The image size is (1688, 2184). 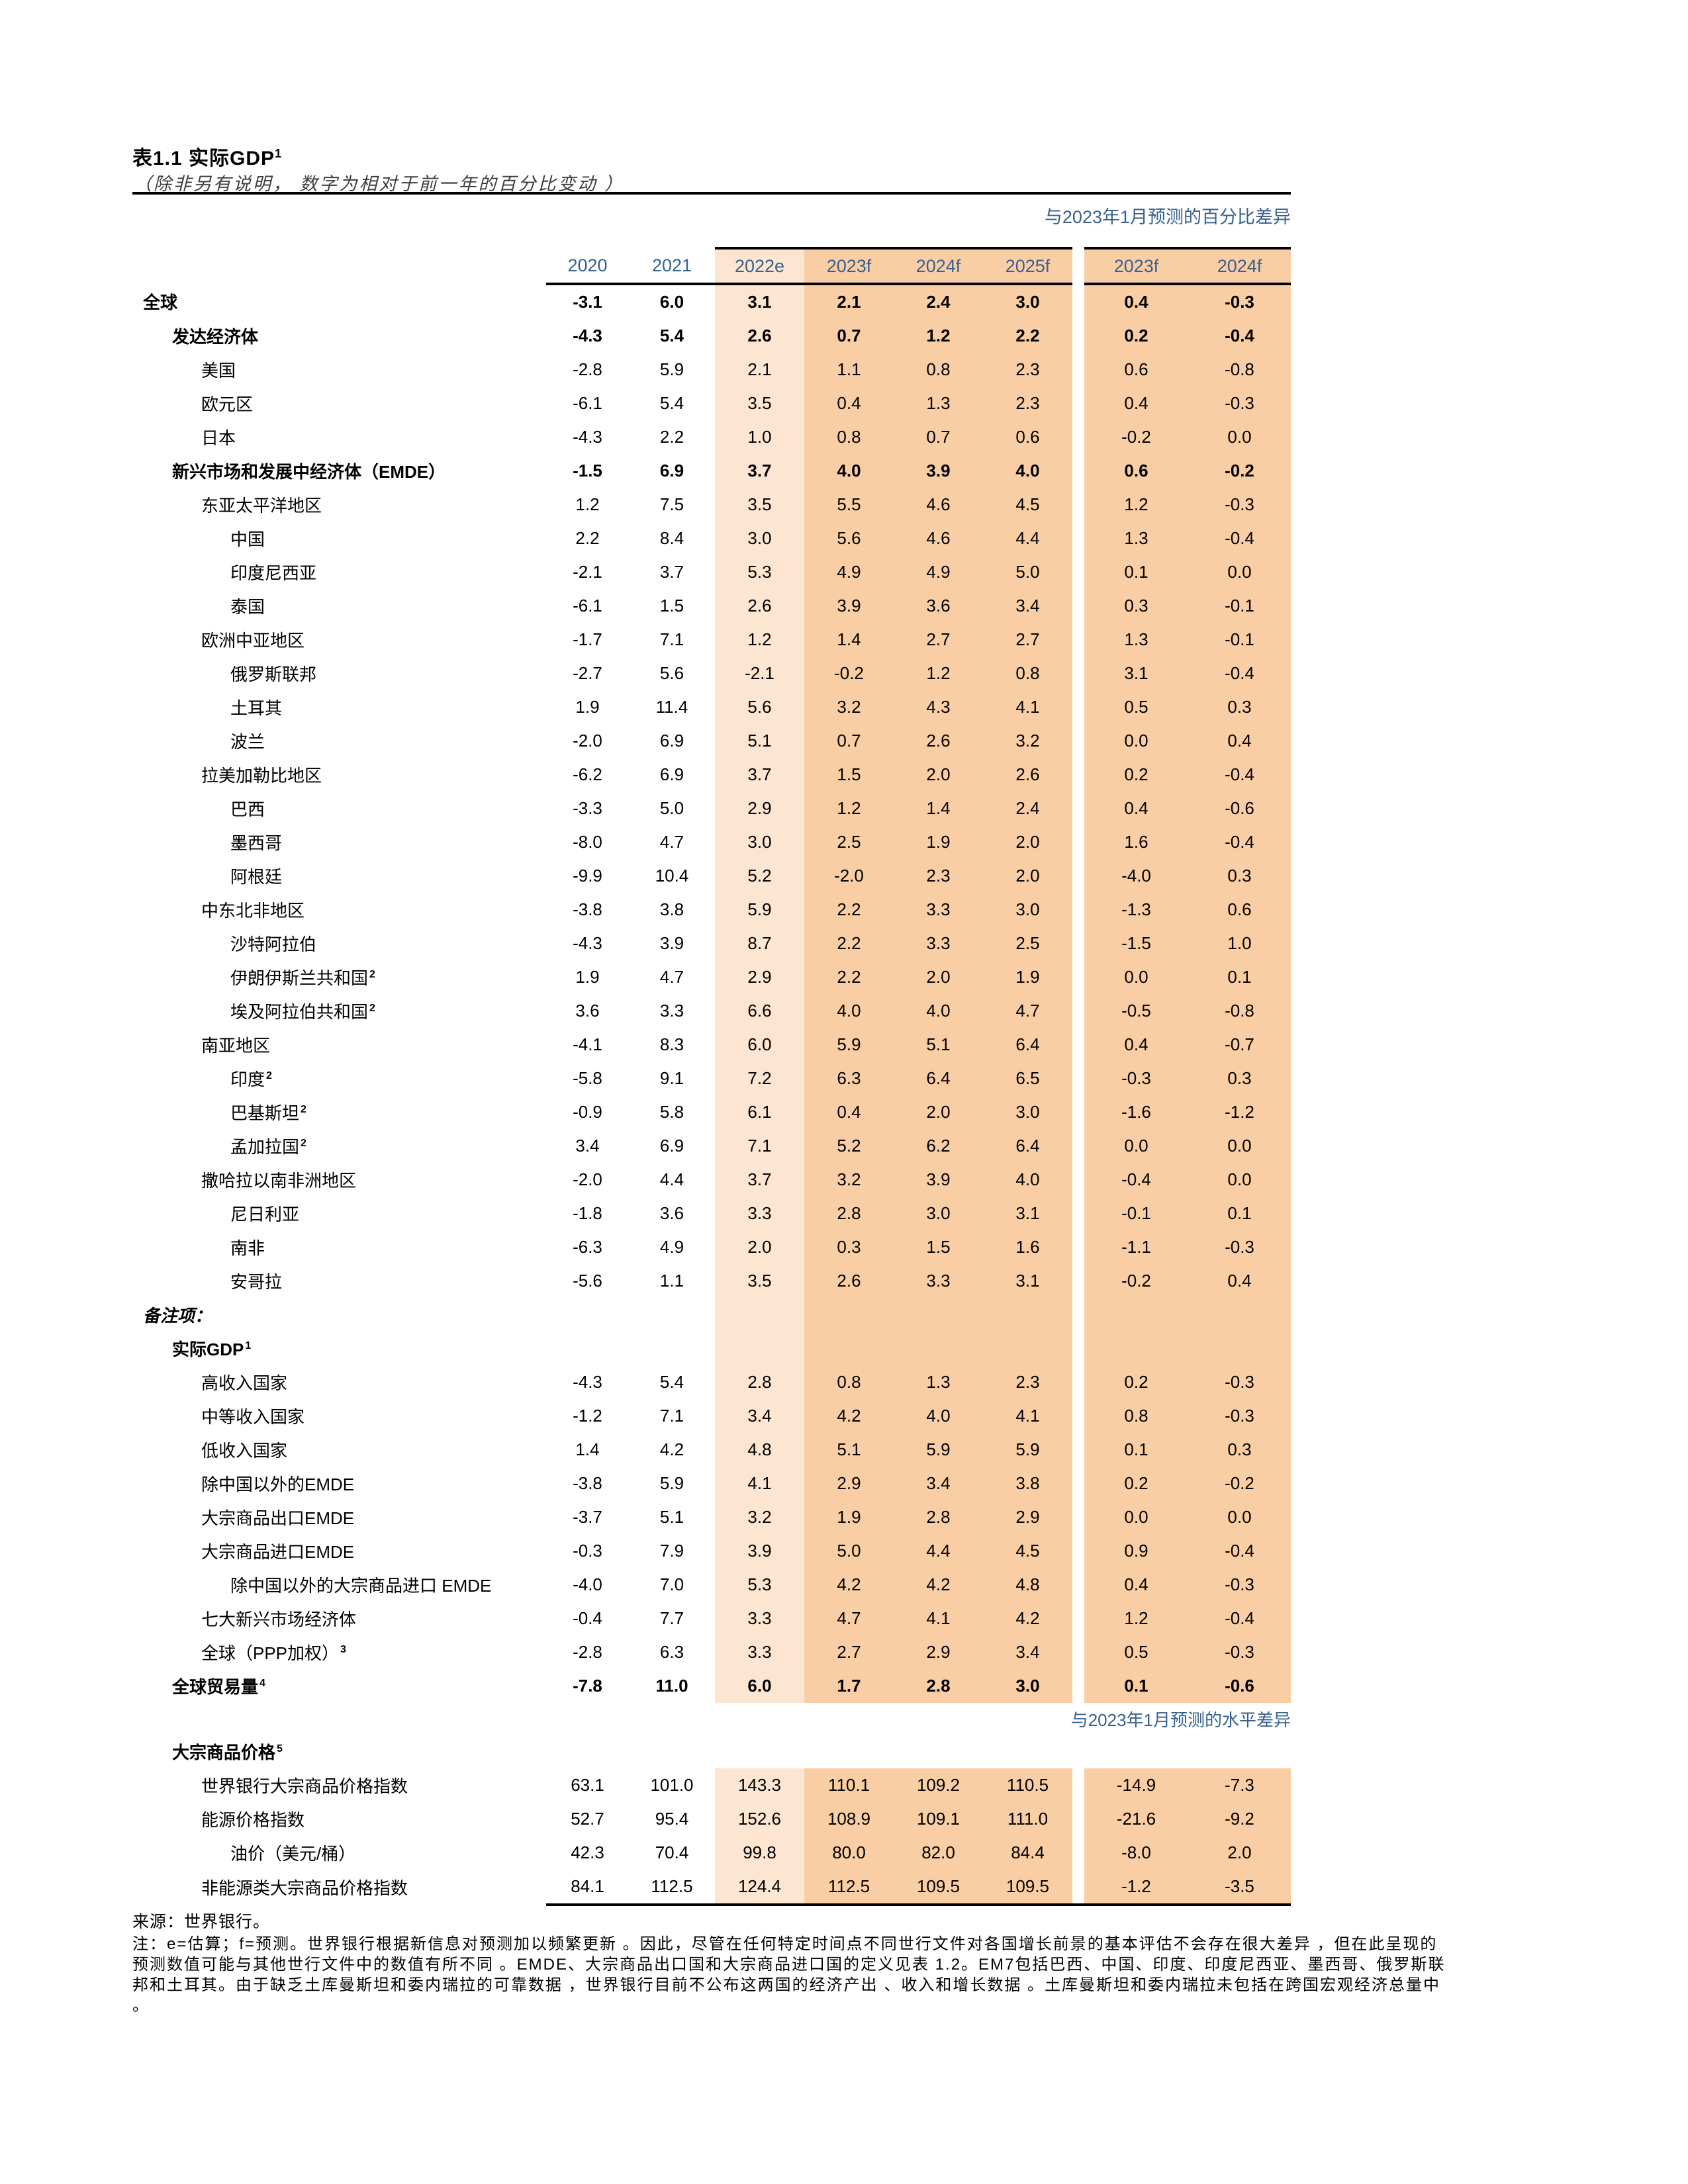 I want to click on table-row: 土耳其 1.9 11.4 5.6 3.2 4.3 4.1 0.5 0.3, so click(x=711, y=707).